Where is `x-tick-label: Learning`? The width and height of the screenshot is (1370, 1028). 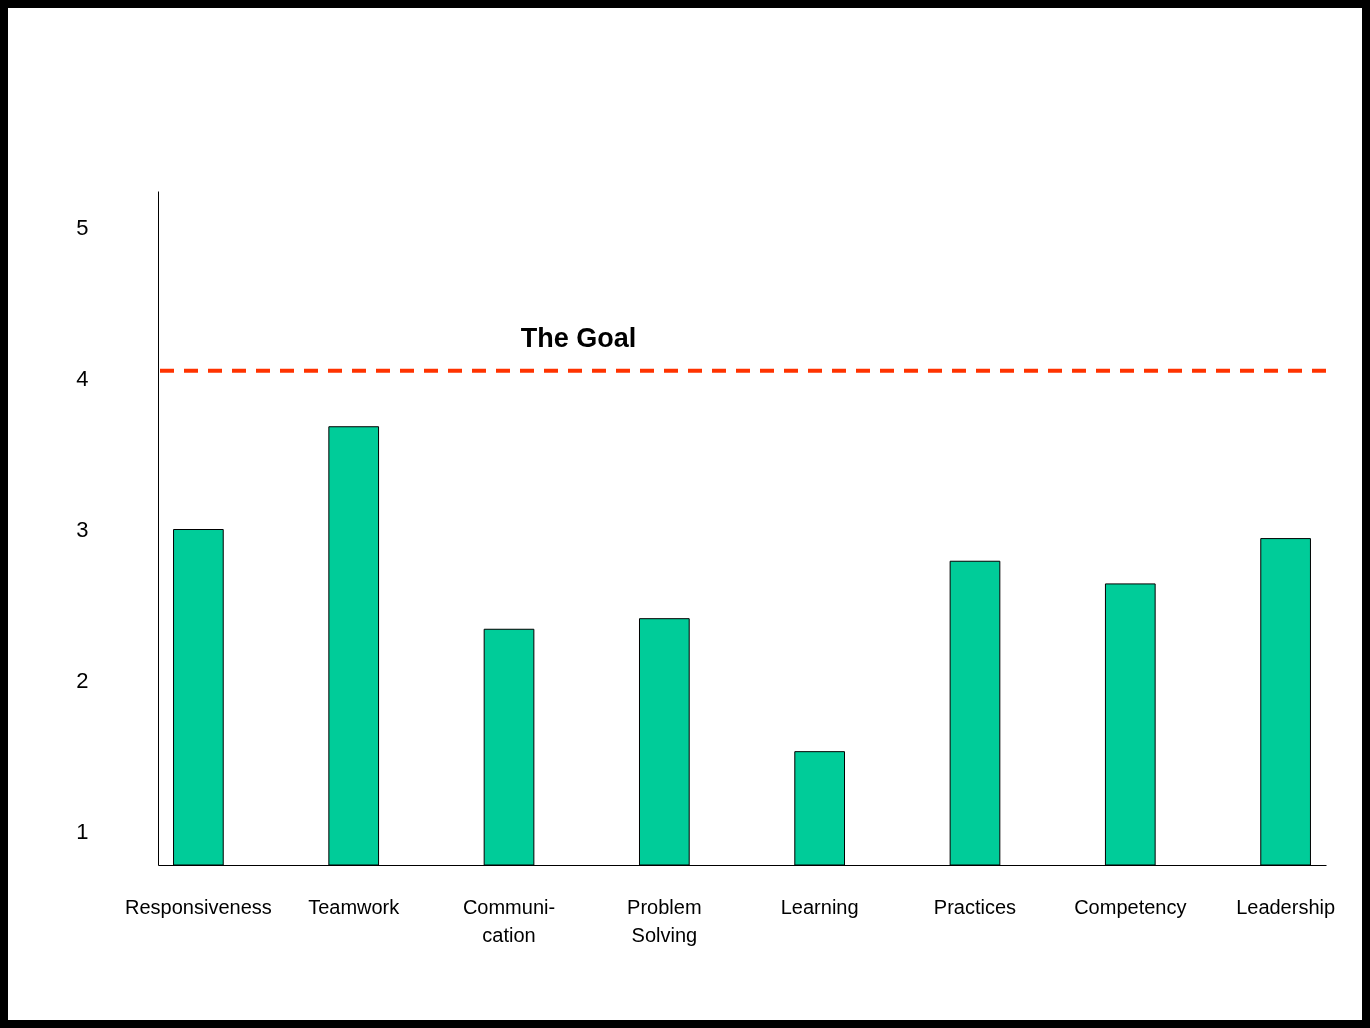
x-tick-label: Learning is located at coordinates (819, 906).